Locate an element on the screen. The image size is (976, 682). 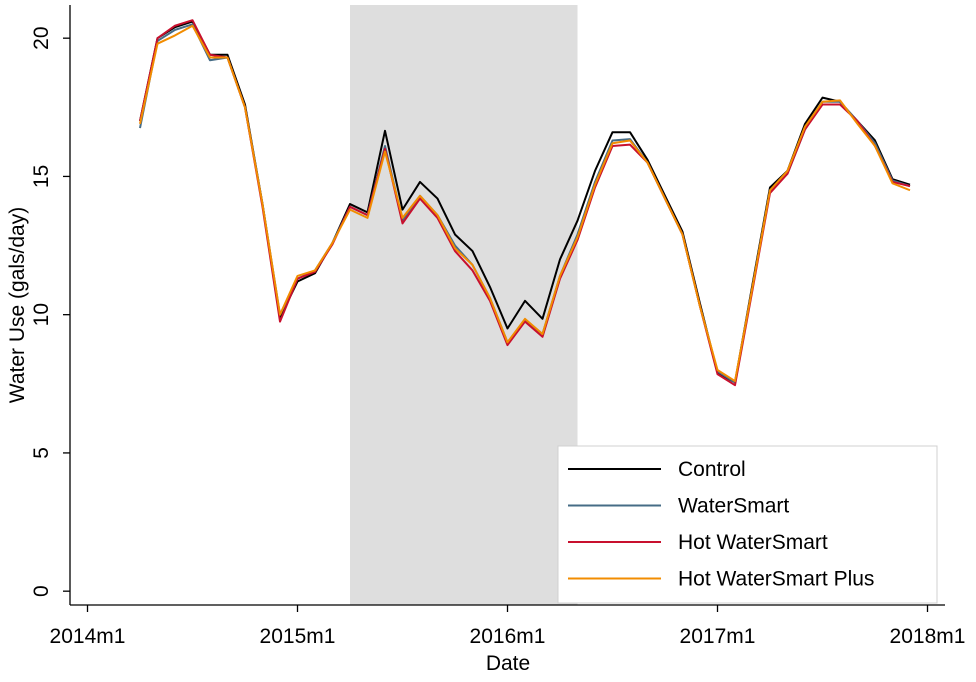
x-tick-label: 2014m1 is located at coordinates (88, 636).